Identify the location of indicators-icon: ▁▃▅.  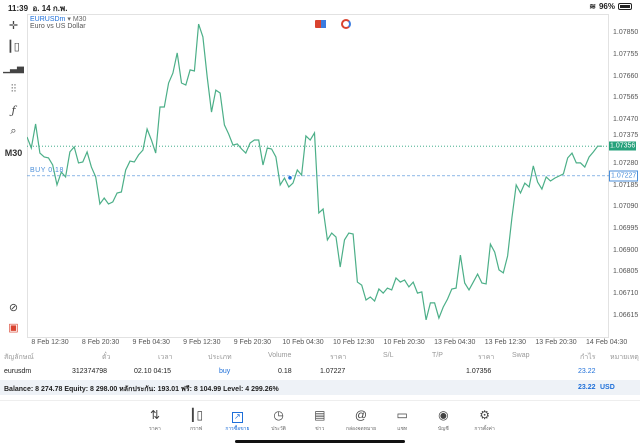
(13, 67).